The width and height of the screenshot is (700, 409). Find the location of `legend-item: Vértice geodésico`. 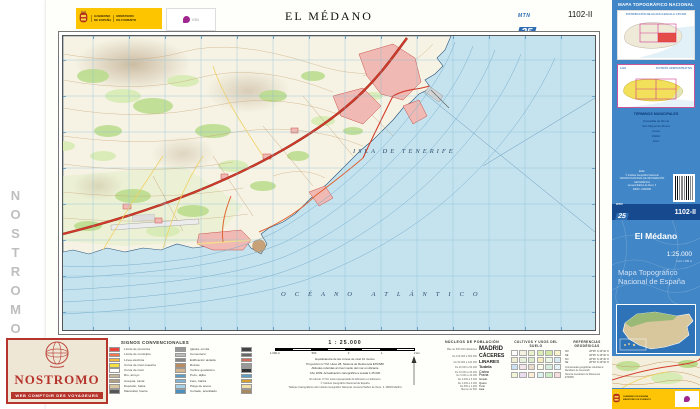

legend-item: Vértice geodésico is located at coordinates (221, 370).